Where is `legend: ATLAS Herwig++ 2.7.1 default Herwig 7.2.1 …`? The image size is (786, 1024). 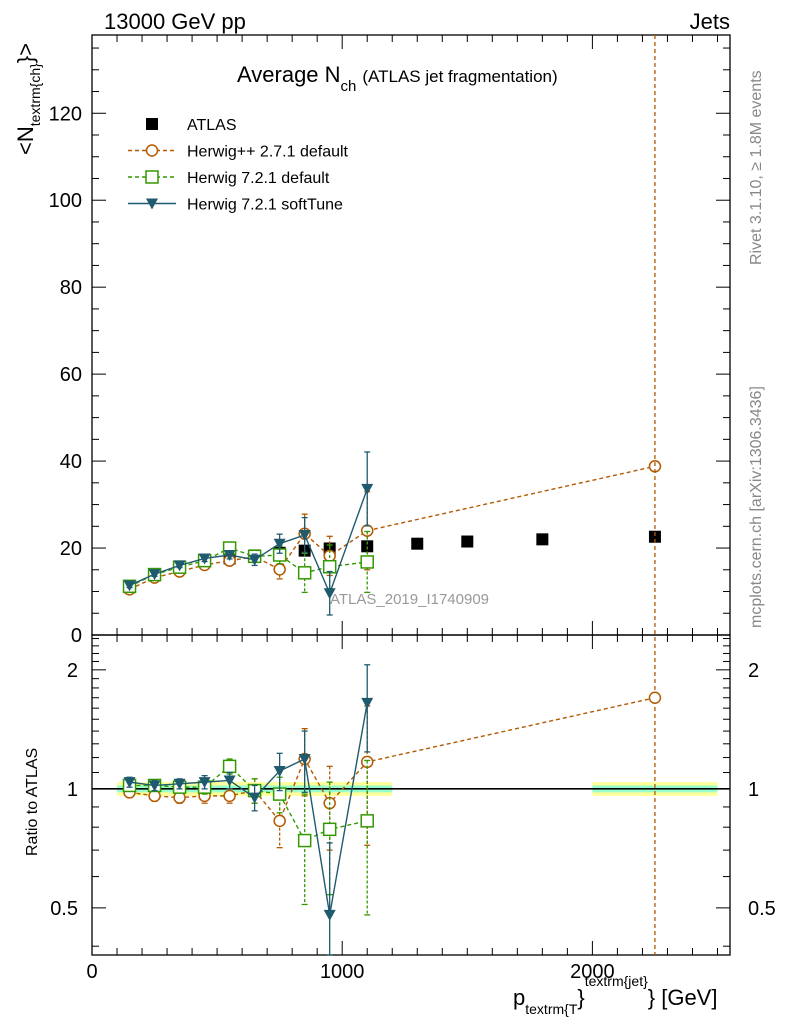 legend: ATLAS Herwig++ 2.7.1 default Herwig 7.2.1 … is located at coordinates (238, 165).